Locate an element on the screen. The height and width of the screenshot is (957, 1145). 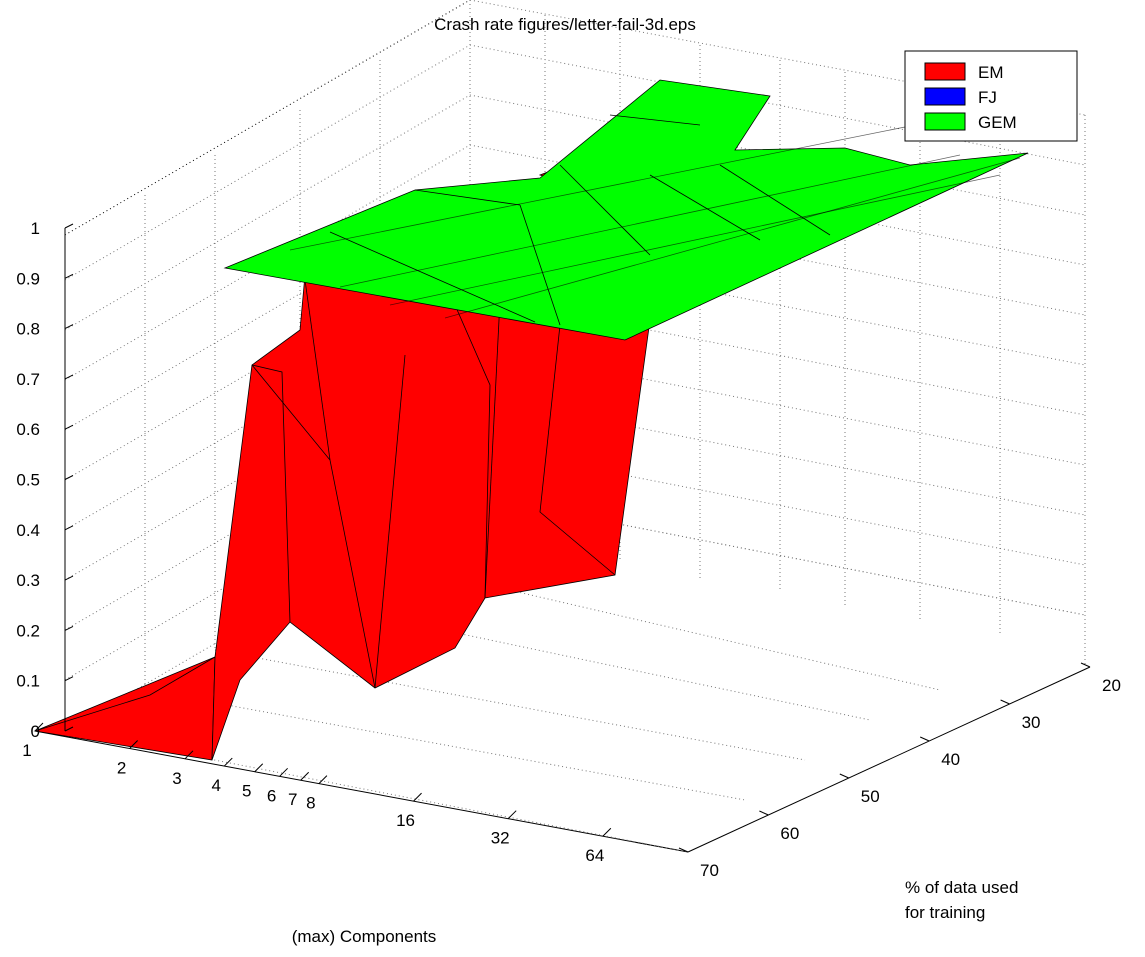
x-tick-label: 16 is located at coordinates (405, 820).